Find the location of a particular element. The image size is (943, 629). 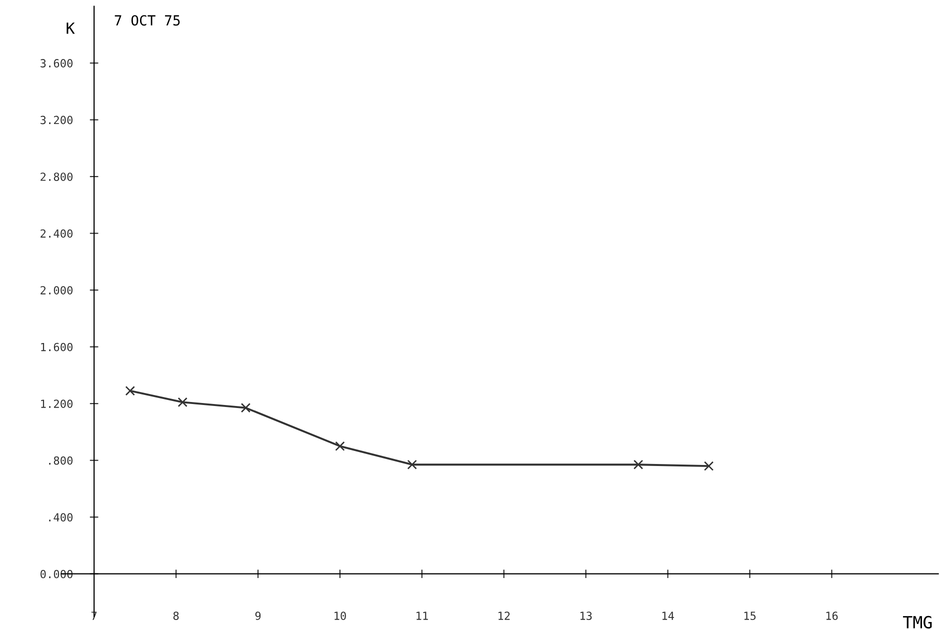

y-tick-label: .800 is located at coordinates (61, 460).